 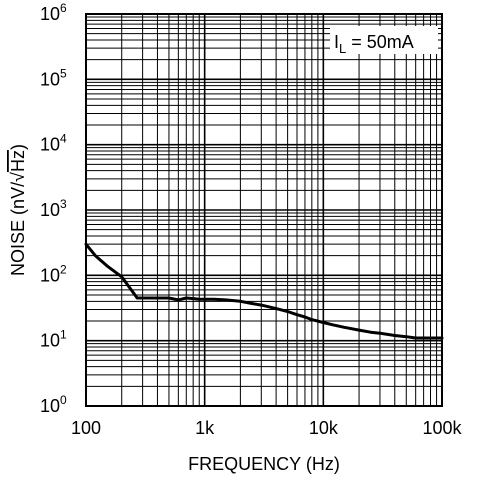 I want to click on y-tick-label: 10³, so click(x=53, y=208).